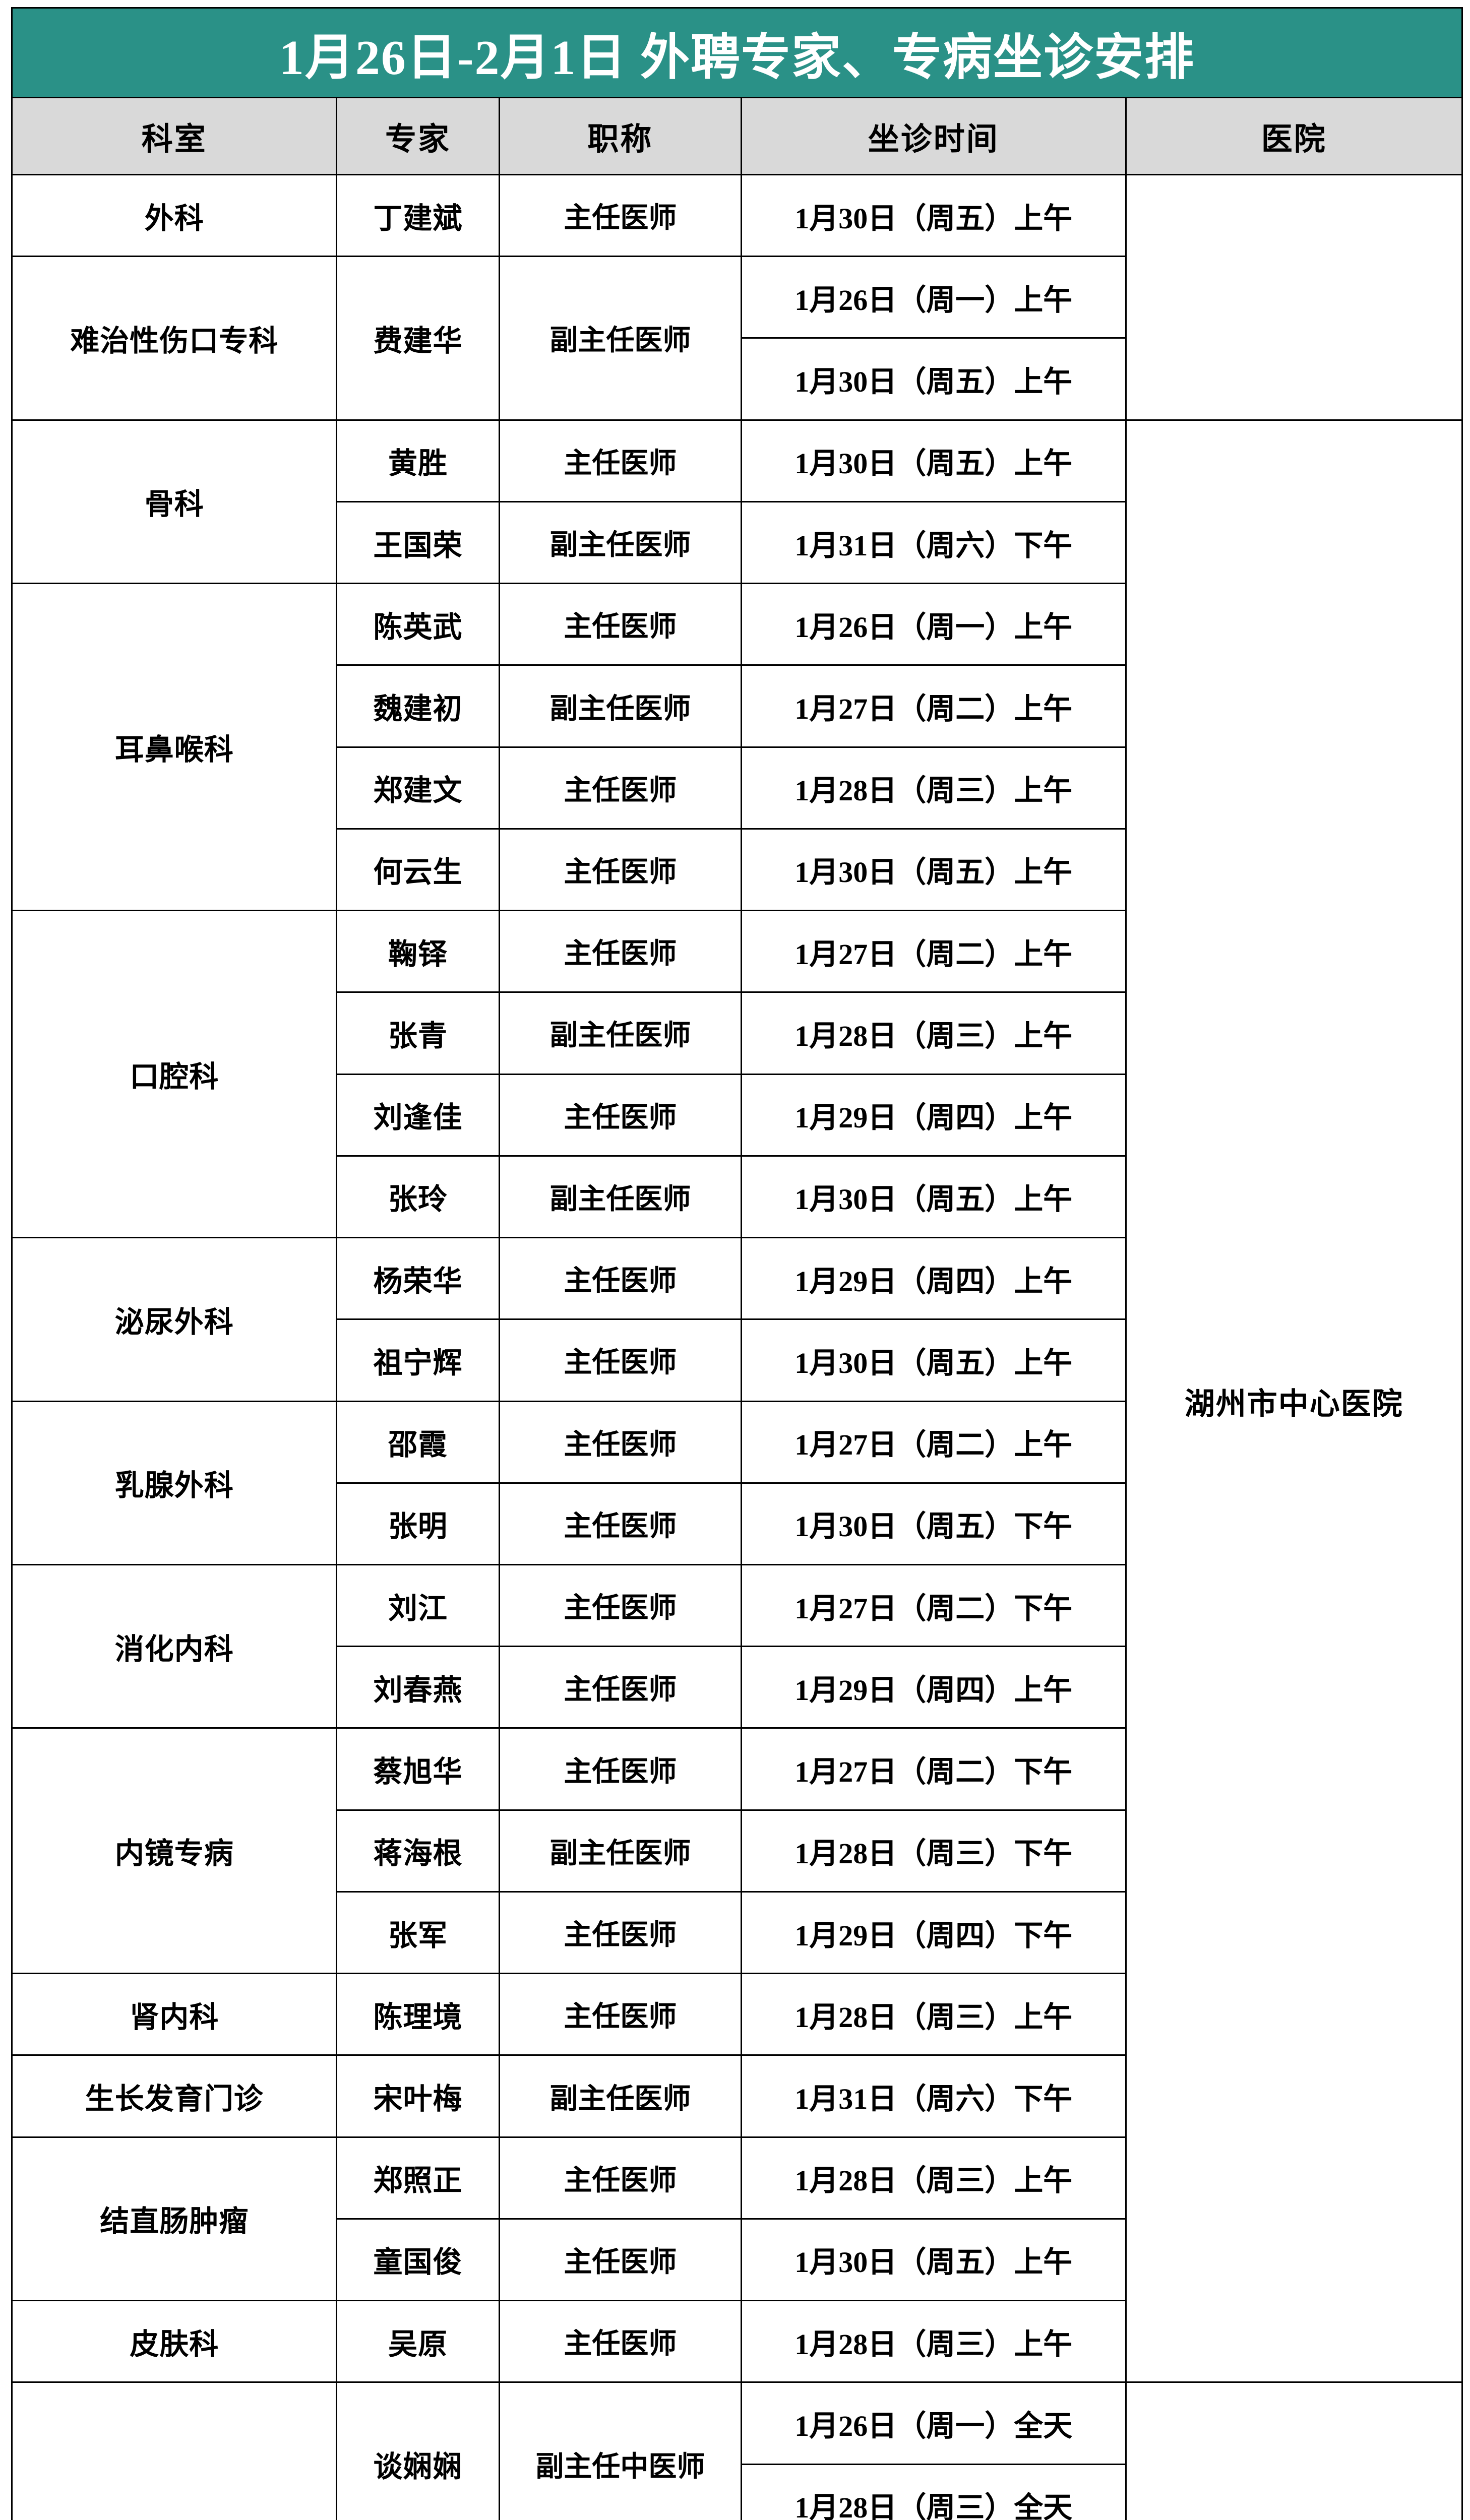 Image resolution: width=1470 pixels, height=2520 pixels. What do you see at coordinates (418, 542) in the screenshot?
I see `cell-expert-name: 王国荣` at bounding box center [418, 542].